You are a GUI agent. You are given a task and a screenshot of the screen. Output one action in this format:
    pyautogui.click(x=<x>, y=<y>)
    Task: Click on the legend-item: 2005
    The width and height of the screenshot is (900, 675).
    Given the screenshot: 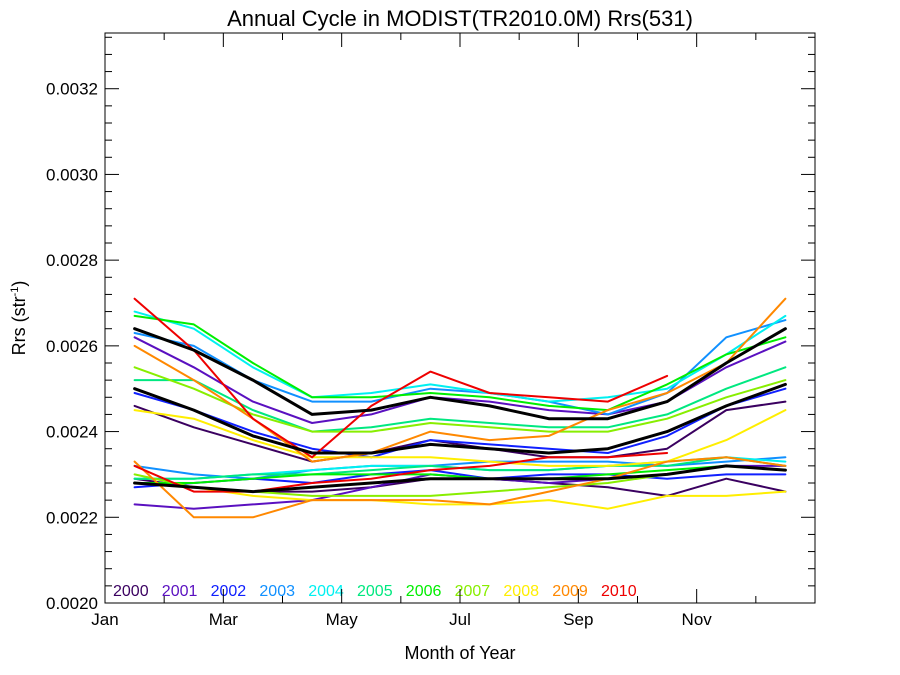 What is the action you would take?
    pyautogui.click(x=375, y=591)
    